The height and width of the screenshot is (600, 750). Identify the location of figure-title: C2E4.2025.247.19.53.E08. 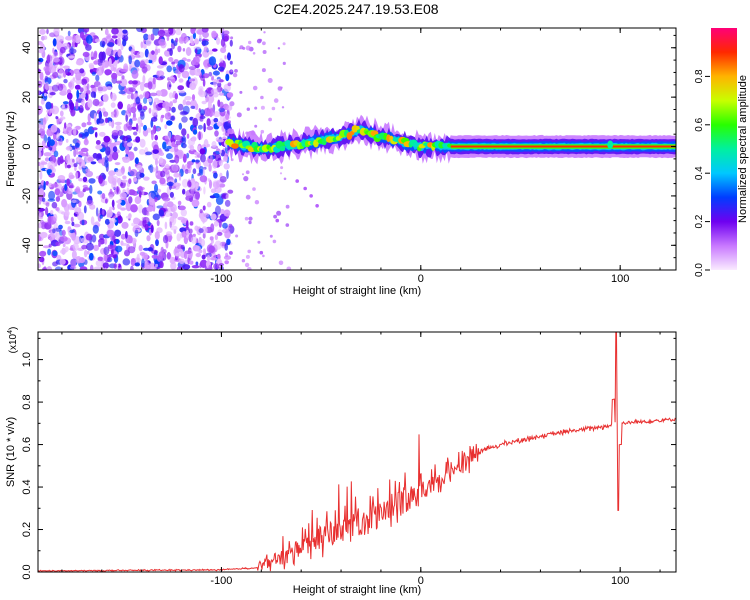
(356, 9).